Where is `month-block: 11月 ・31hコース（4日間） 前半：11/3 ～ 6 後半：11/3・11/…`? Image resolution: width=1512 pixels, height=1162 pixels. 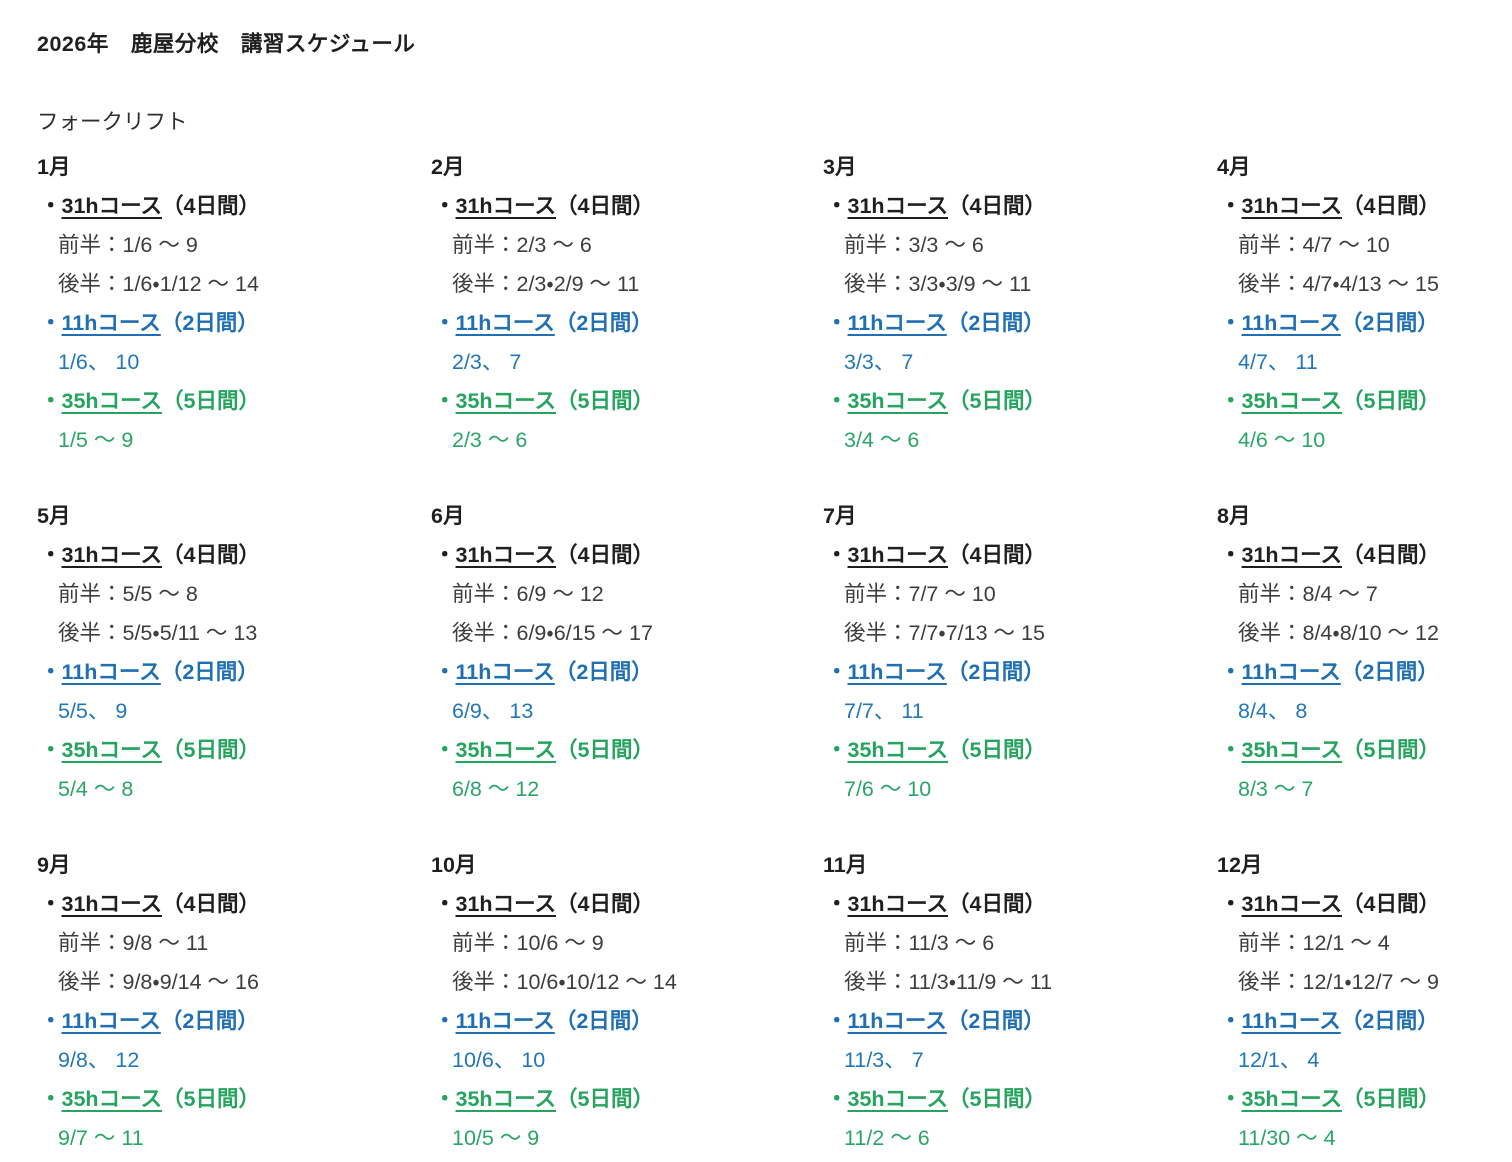
month-block: 11月 ・31hコース（4日間） 前半：11/3 ～ 6 後半：11/3・11/… is located at coordinates (1020, 1002).